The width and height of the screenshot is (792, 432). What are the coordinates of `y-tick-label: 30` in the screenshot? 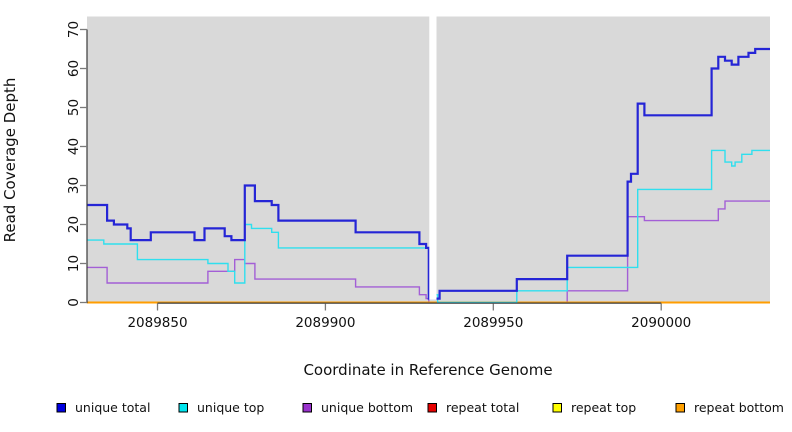 It's located at (74, 185).